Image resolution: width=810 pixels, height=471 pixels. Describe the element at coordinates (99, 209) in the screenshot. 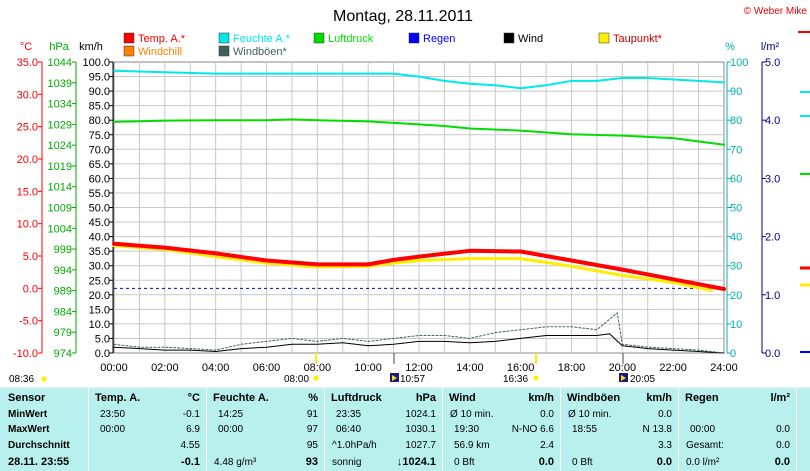

I see `wind-tick-label: 50.0` at that location.